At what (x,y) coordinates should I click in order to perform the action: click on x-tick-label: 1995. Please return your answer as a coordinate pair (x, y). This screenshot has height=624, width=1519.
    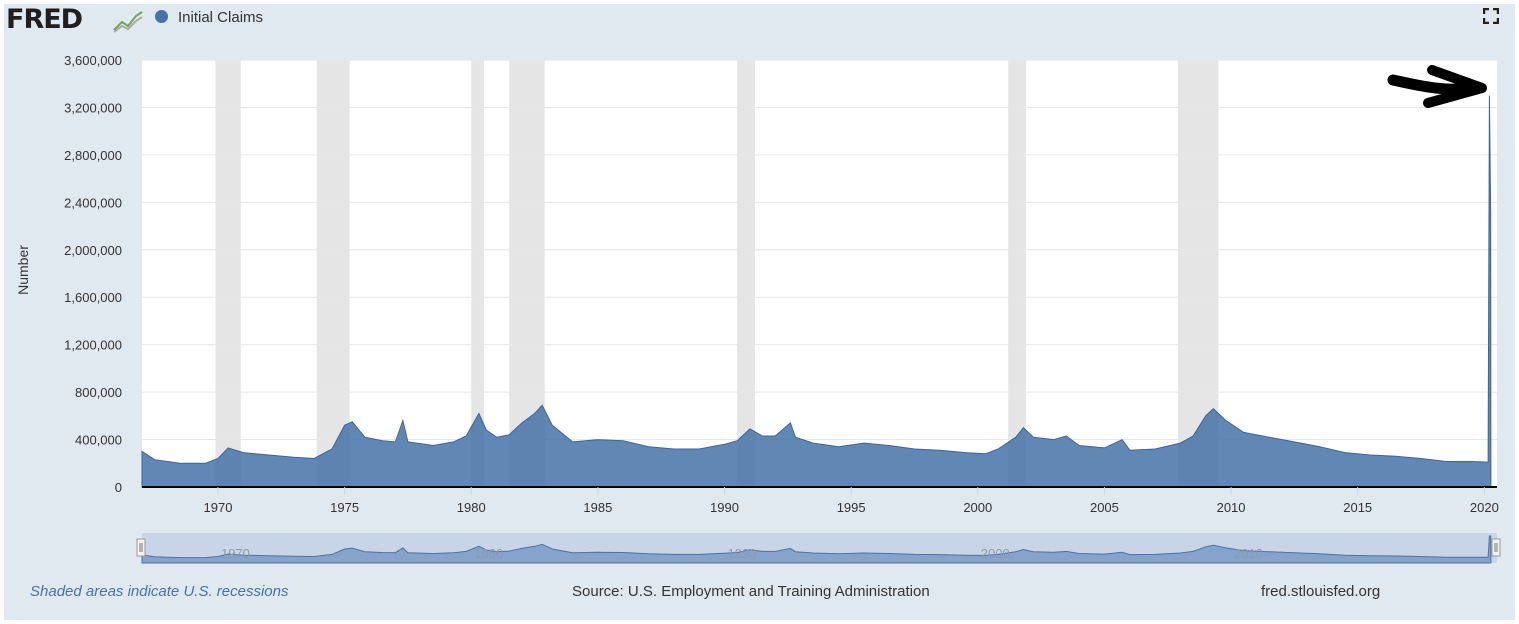
    Looking at the image, I should click on (851, 507).